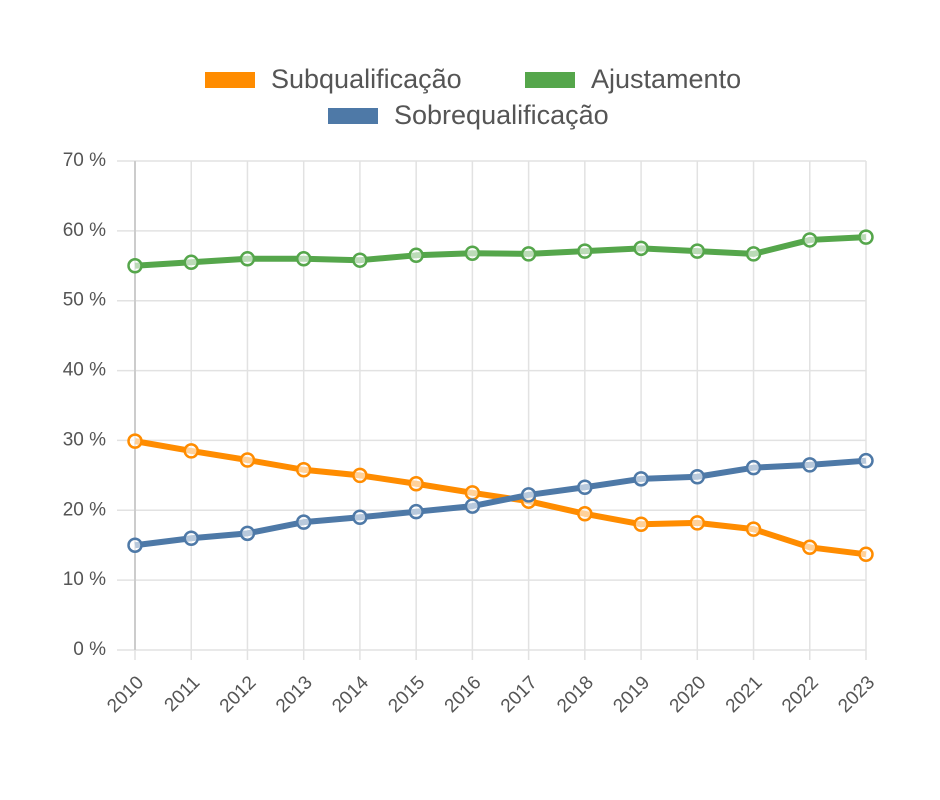 The image size is (940, 800). What do you see at coordinates (744, 694) in the screenshot?
I see `x-tick-label: 2021` at bounding box center [744, 694].